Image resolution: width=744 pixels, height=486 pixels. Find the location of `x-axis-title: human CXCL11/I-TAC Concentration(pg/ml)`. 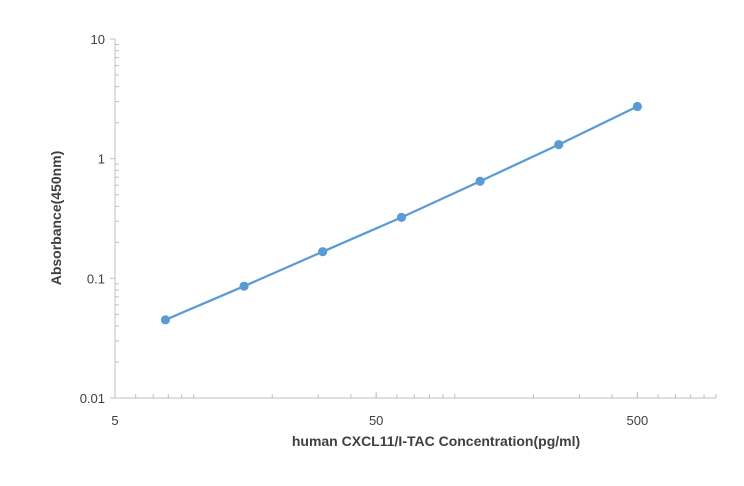

x-axis-title: human CXCL11/I-TAC Concentration(pg/ml) is located at coordinates (436, 441).